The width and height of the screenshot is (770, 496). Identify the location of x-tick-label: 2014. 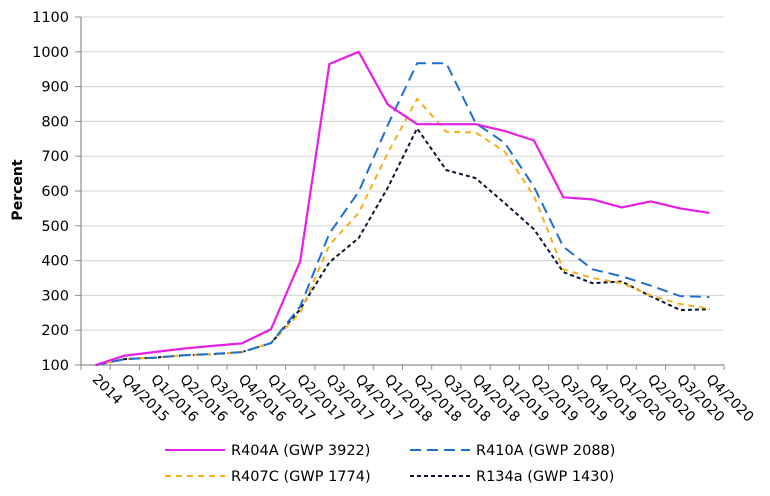
(107, 390).